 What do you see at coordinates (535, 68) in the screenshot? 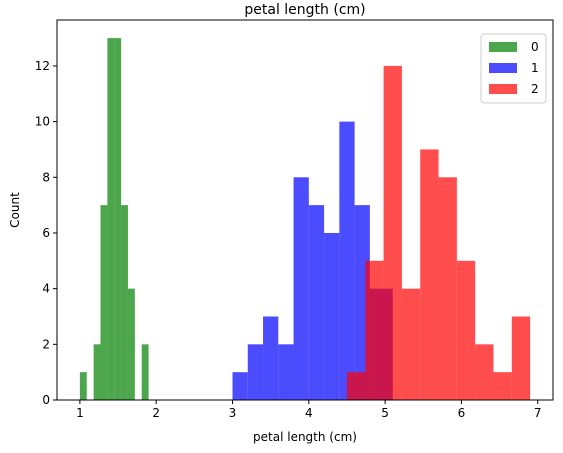
I see `legend-label-1: 1` at bounding box center [535, 68].